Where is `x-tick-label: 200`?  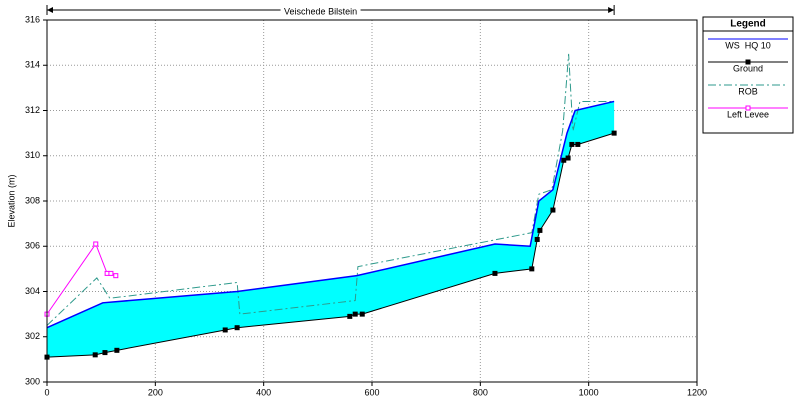 x-tick-label: 200 is located at coordinates (155, 392).